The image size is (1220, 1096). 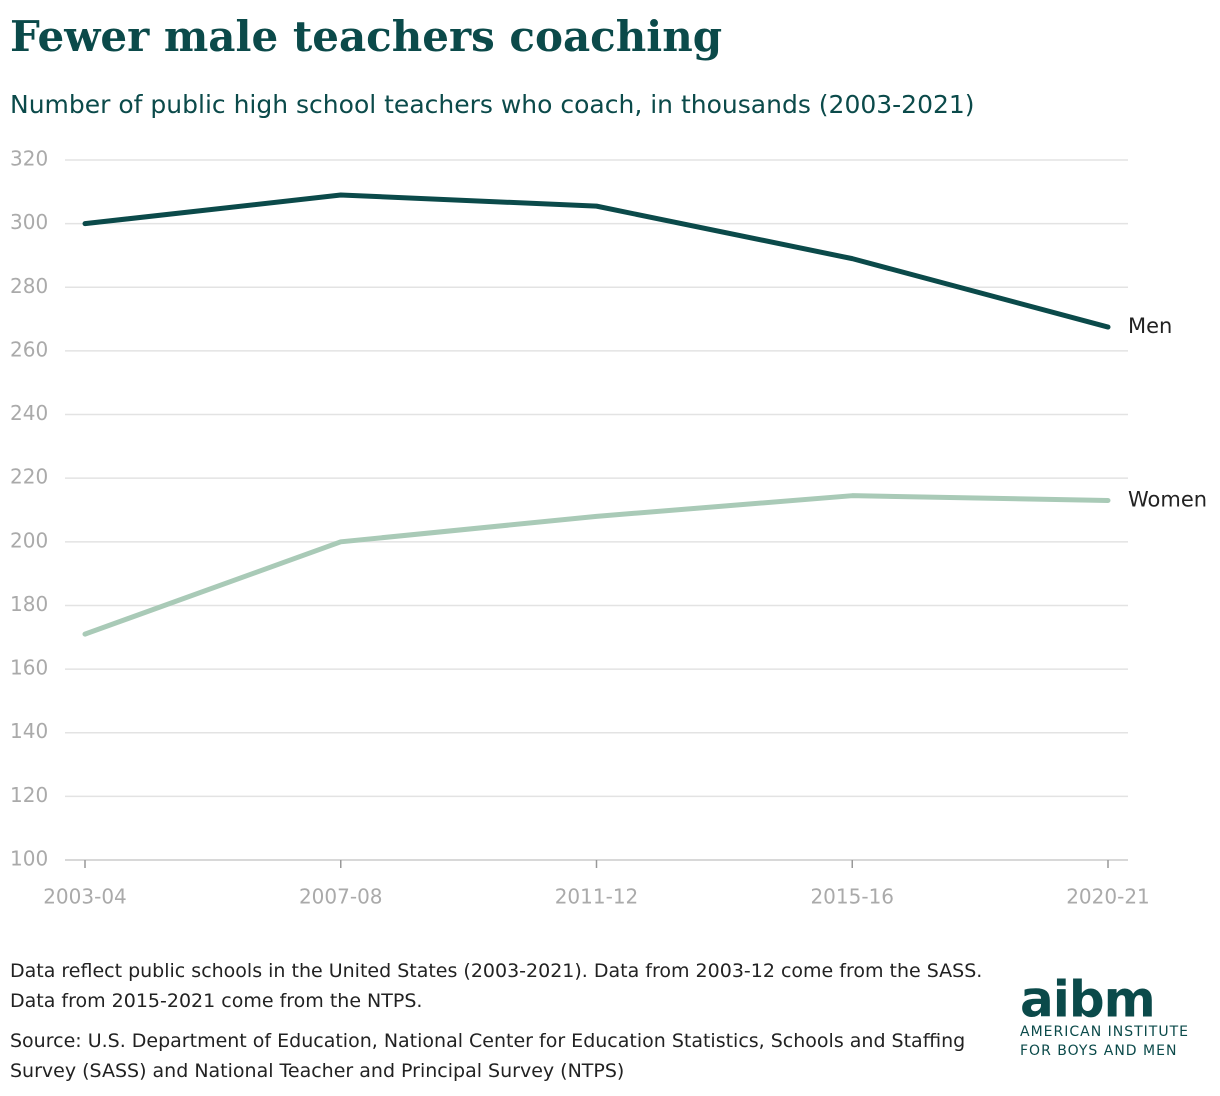 I want to click on series-label: Men, so click(x=1150, y=326).